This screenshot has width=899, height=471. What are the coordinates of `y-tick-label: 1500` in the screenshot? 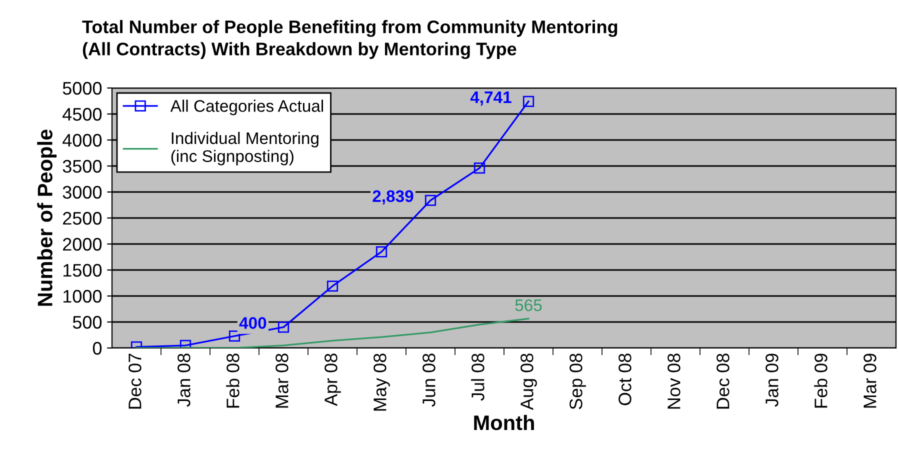 It's located at (82, 270).